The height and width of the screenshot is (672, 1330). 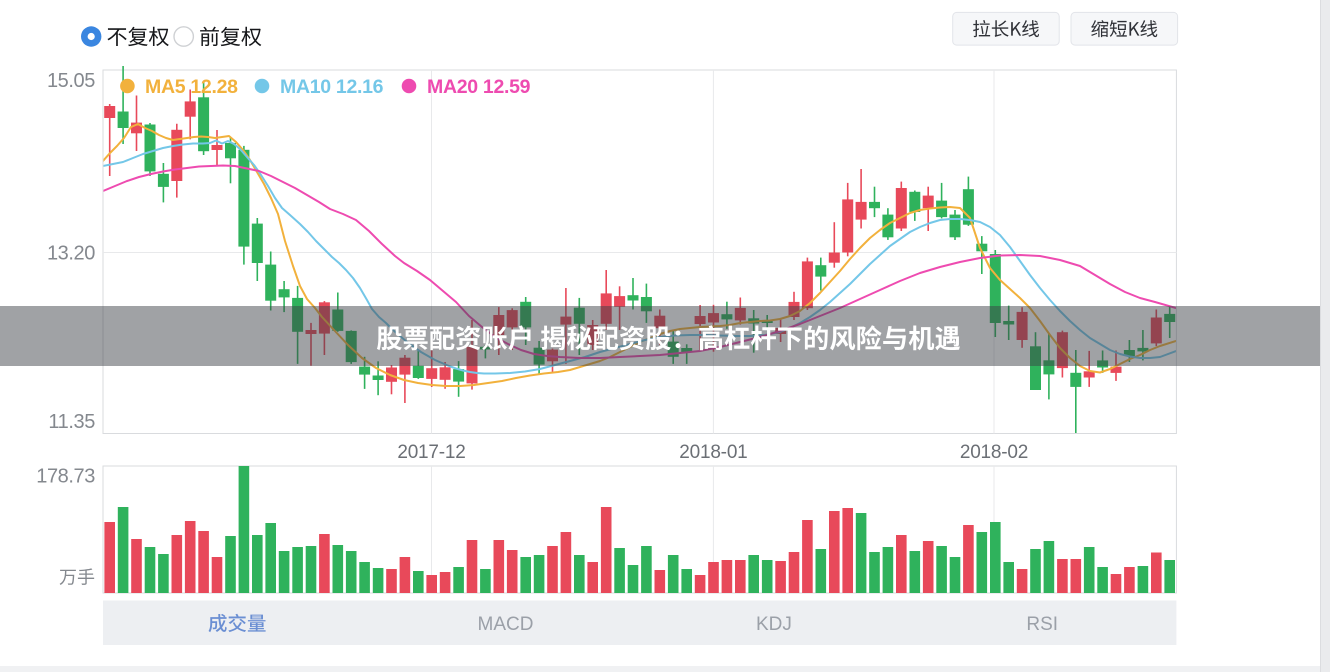 What do you see at coordinates (479, 87) in the screenshot?
I see `svg-text: MA20 12.59` at bounding box center [479, 87].